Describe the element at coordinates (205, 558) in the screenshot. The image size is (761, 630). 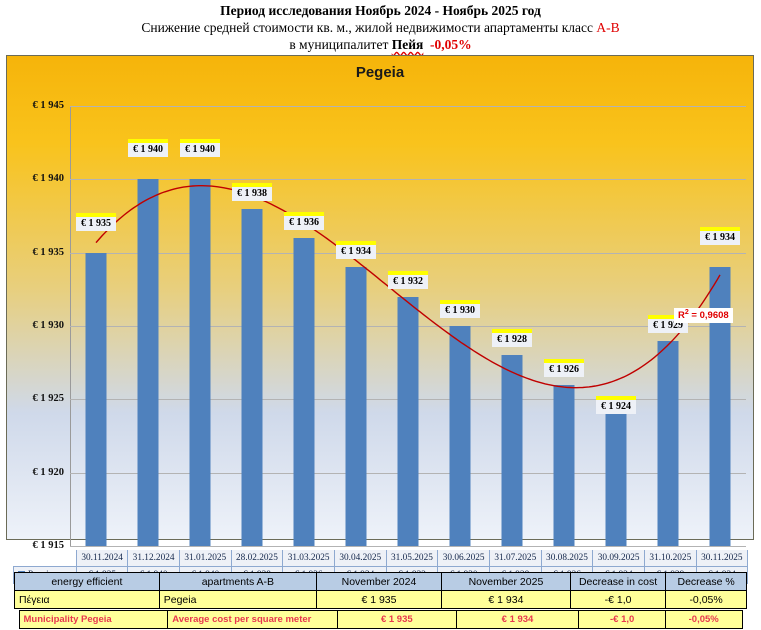
I see `chart-table-date-header: 31.01.2025` at that location.